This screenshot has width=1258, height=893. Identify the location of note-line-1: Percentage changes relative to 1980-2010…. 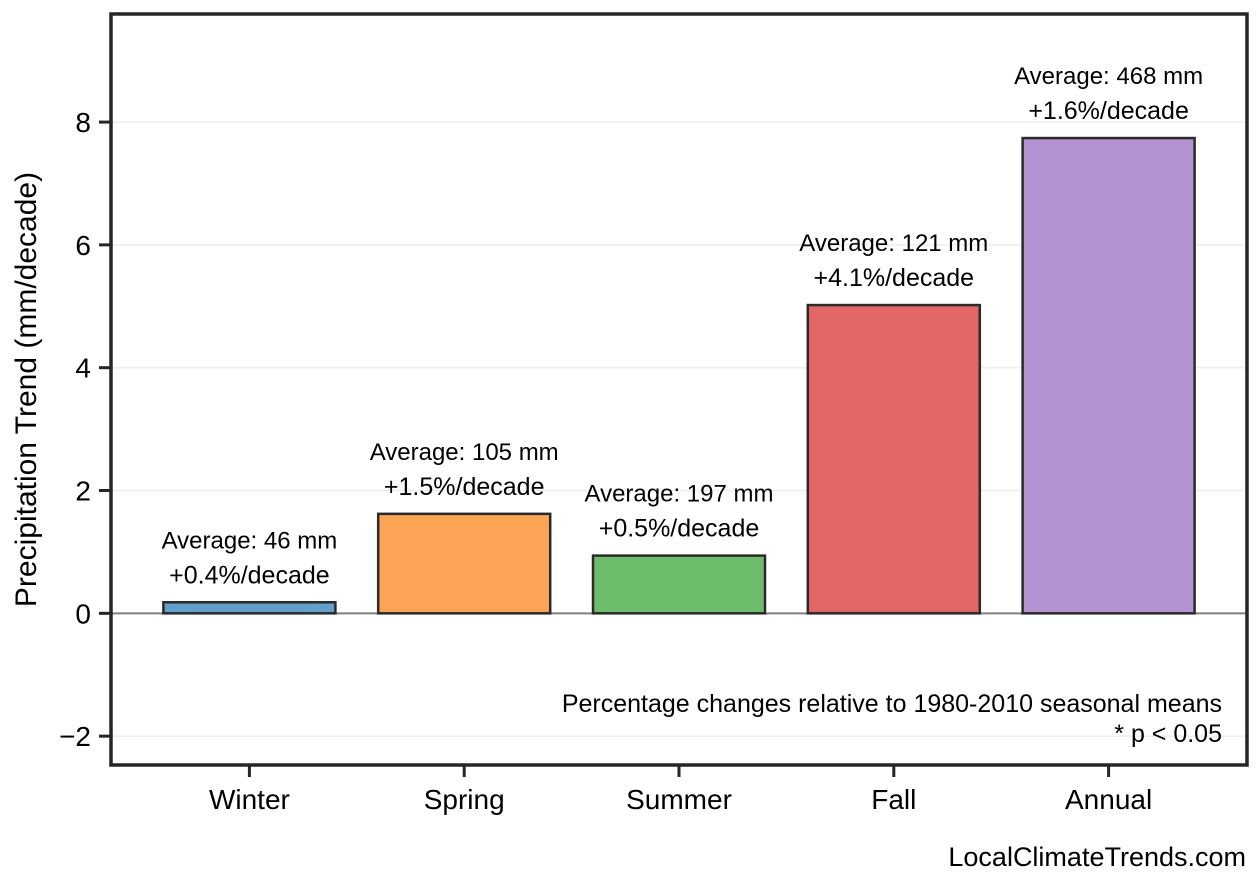
(892, 704).